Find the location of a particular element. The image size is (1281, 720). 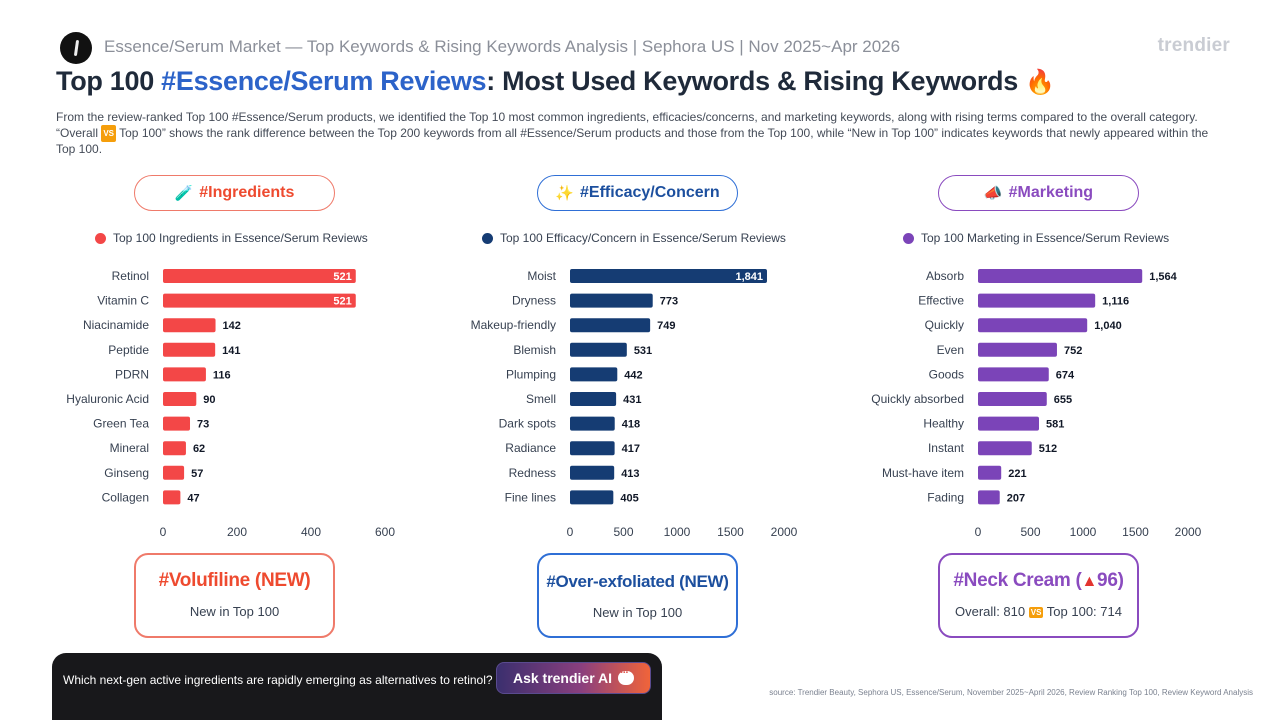

marketing-value-label: 581 is located at coordinates (1055, 425).